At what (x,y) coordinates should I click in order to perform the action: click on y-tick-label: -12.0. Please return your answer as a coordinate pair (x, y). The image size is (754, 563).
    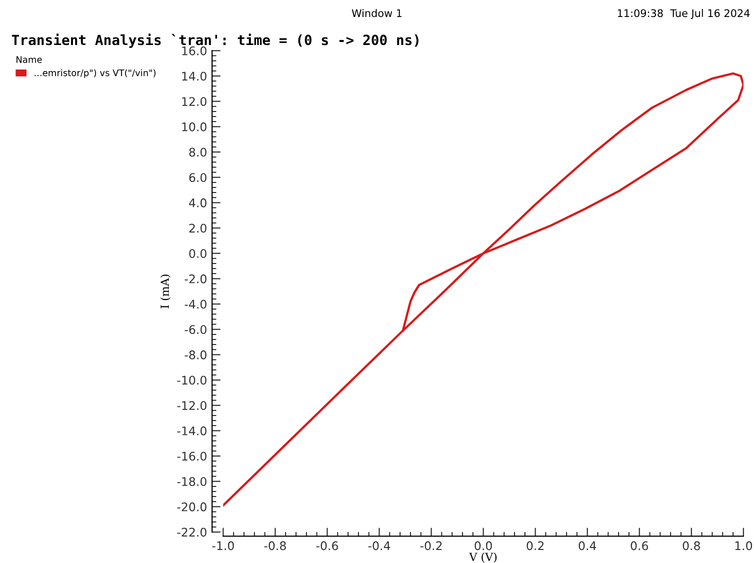
    Looking at the image, I should click on (191, 405).